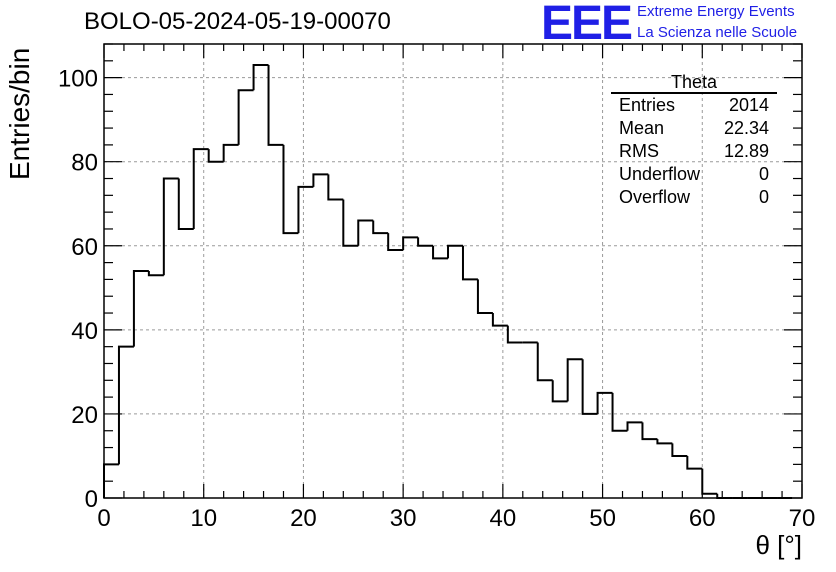 This screenshot has height=572, width=836. Describe the element at coordinates (746, 128) in the screenshot. I see `stats-value: 22.34` at that location.